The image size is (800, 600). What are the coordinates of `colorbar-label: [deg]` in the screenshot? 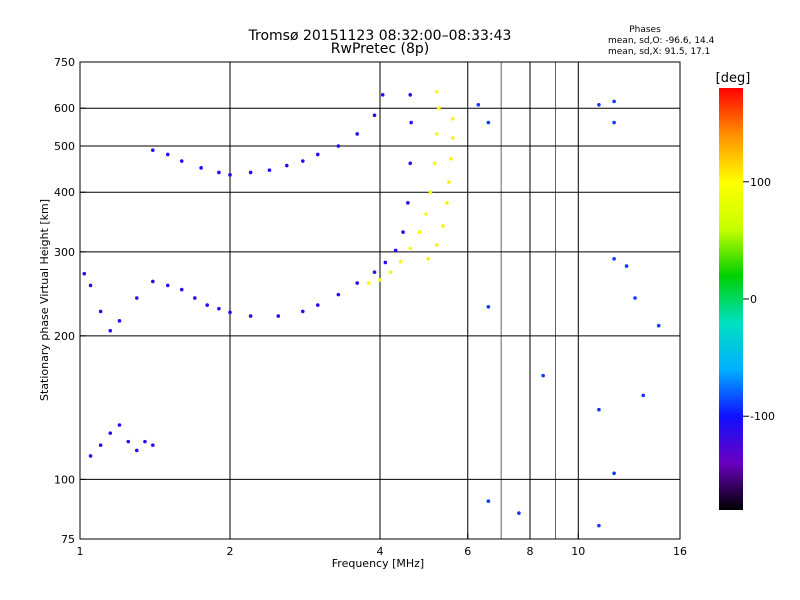 It's located at (733, 78).